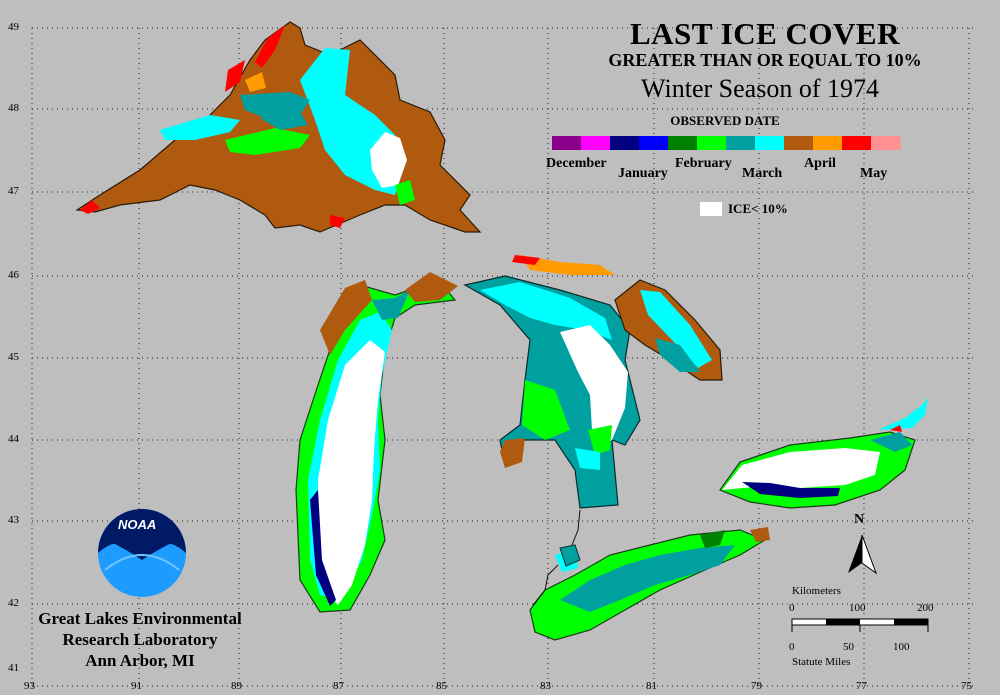  Describe the element at coordinates (140, 660) in the screenshot. I see `lab-line-3: Ann Arbor, MI` at that location.